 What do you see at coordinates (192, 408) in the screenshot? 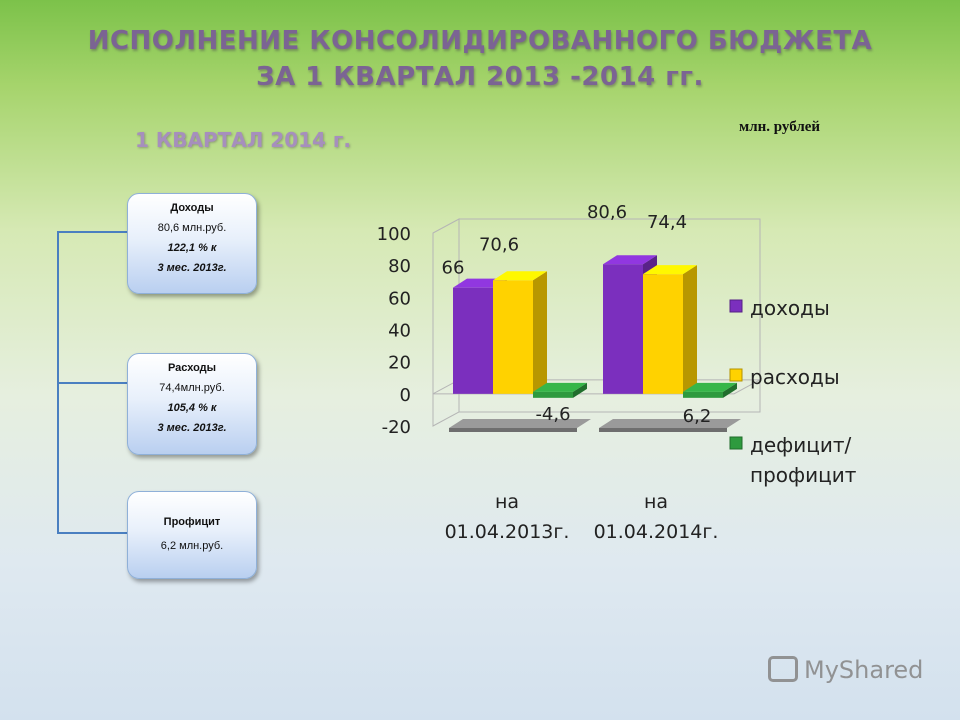
I see `expense-percent: 105,4 % к` at bounding box center [192, 408].